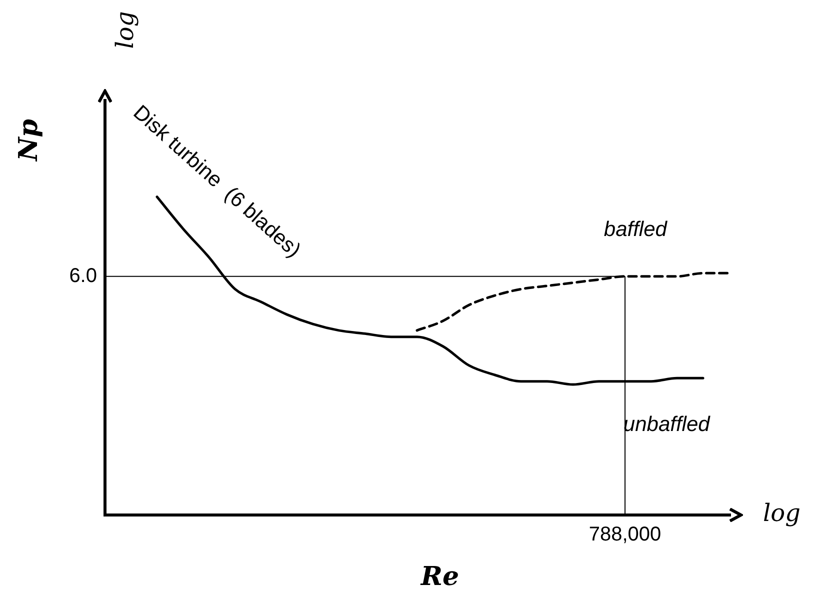 The width and height of the screenshot is (816, 599). What do you see at coordinates (636, 229) in the screenshot?
I see `series-label: baffled` at bounding box center [636, 229].